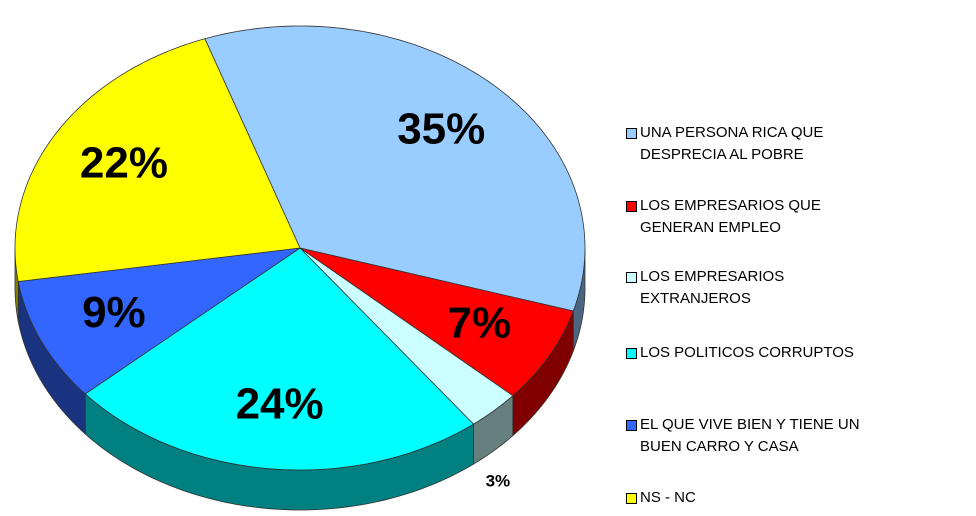 Image resolution: width=976 pixels, height=516 pixels. I want to click on legend-item: LOS EMPRESARIOS QUE GENERAN EMPLEO, so click(723, 217).